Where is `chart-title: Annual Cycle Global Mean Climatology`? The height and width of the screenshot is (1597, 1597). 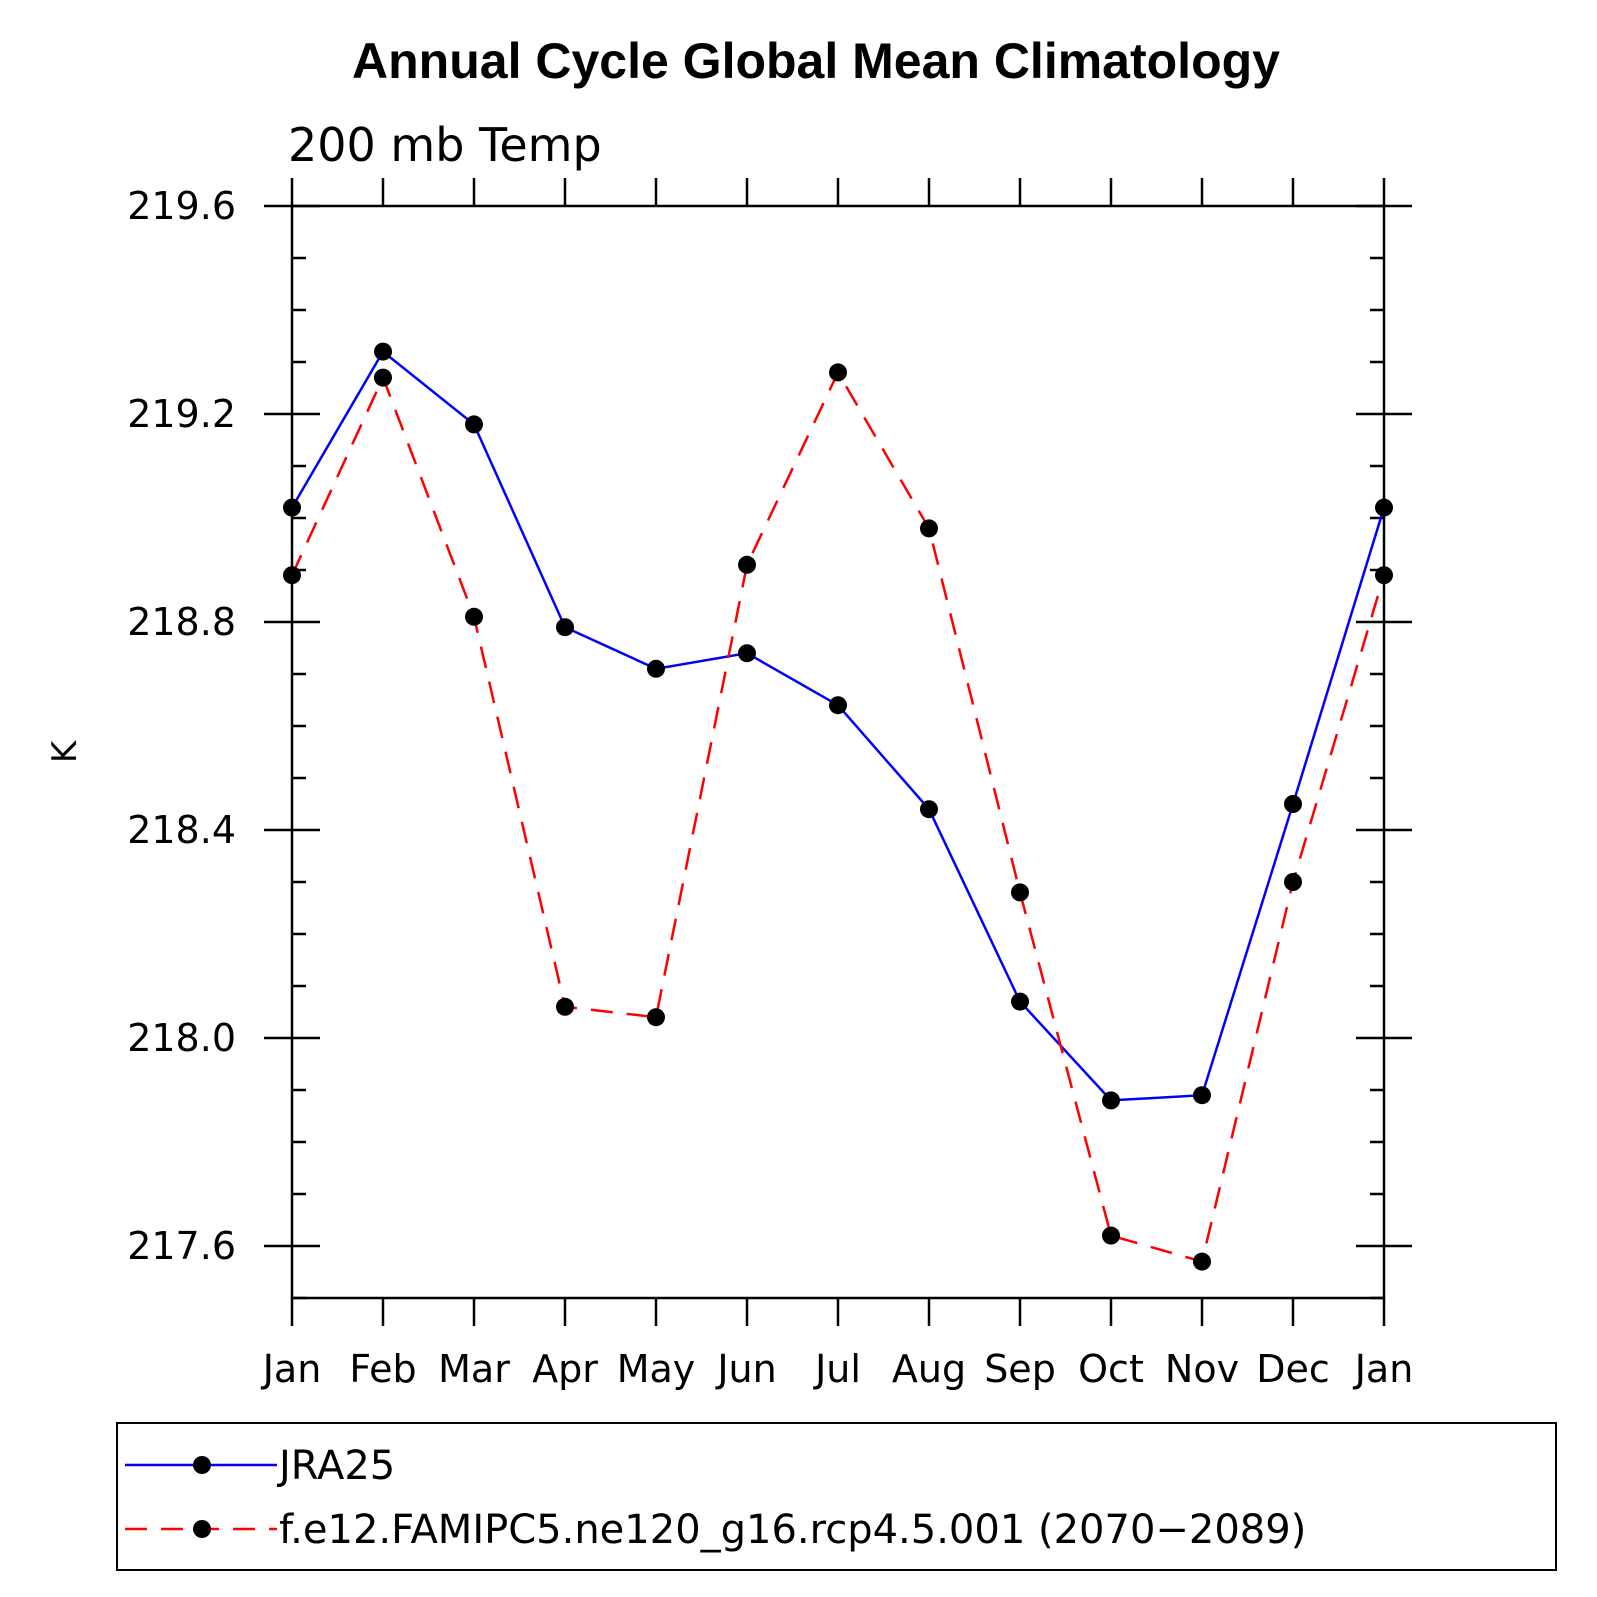
chart-title: Annual Cycle Global Mean Climatology is located at coordinates (816, 61).